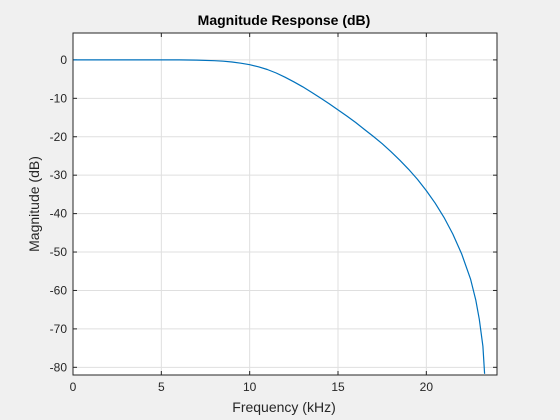 This screenshot has height=420, width=560. I want to click on y-tick-label: -70, so click(59, 329).